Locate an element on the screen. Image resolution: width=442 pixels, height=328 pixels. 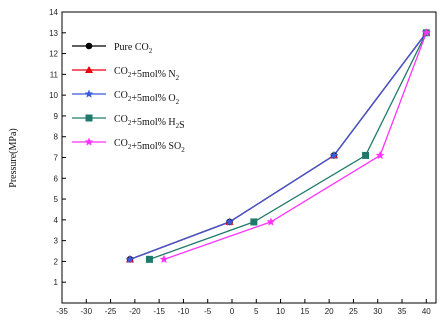
x-tick-label: -15 is located at coordinates (159, 311).